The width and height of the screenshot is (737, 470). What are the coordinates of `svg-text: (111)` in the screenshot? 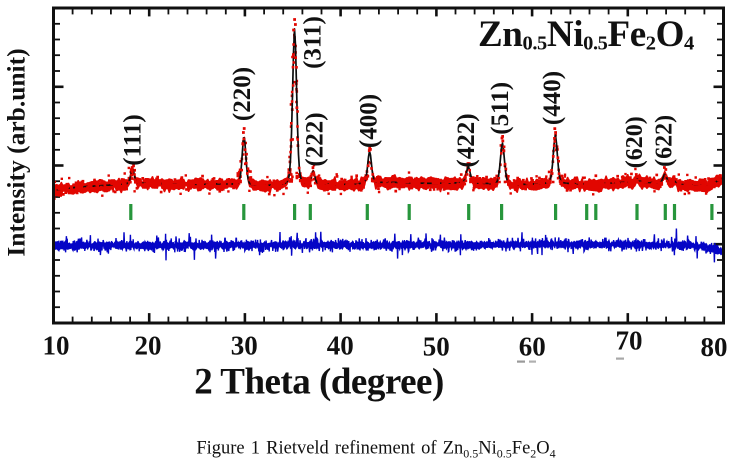 It's located at (133, 139).